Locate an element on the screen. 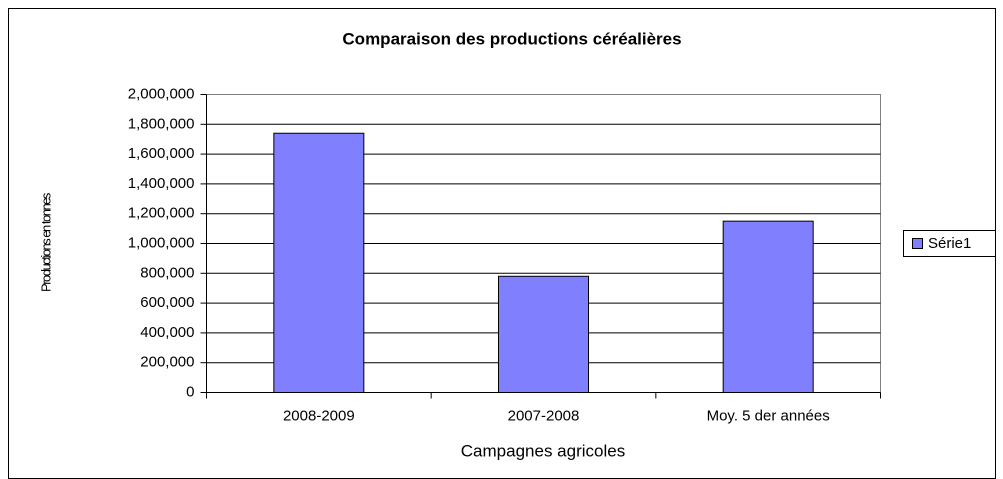 Image resolution: width=1003 pixels, height=479 pixels. legend-label: Série1 is located at coordinates (949, 243).